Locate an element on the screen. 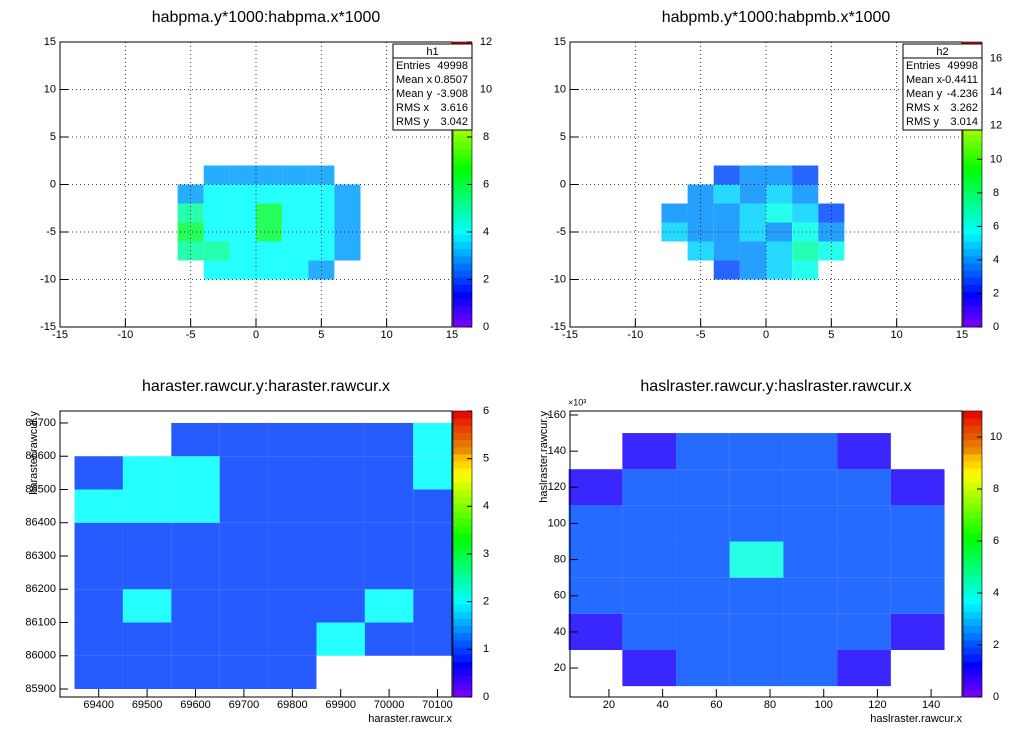 The width and height of the screenshot is (1020, 740). stats-label: Mean x is located at coordinates (414, 80).